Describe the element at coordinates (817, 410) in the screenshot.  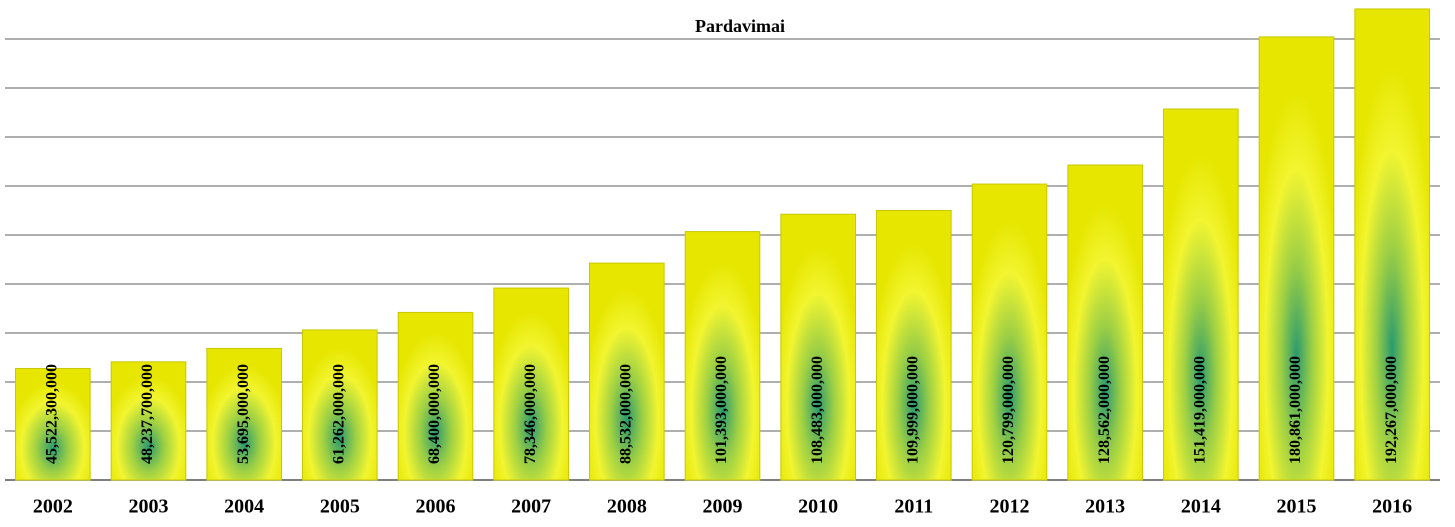
I see `value-label: 108,483,000,000` at that location.